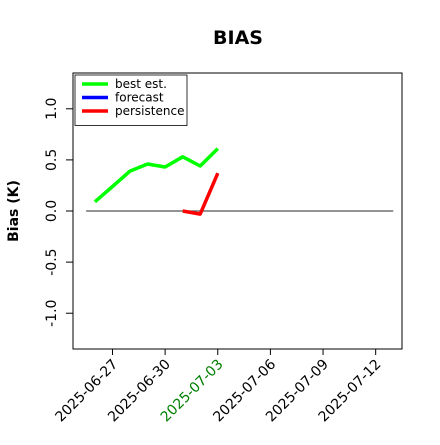  Describe the element at coordinates (238, 38) in the screenshot. I see `chart-title: BIAS` at that location.